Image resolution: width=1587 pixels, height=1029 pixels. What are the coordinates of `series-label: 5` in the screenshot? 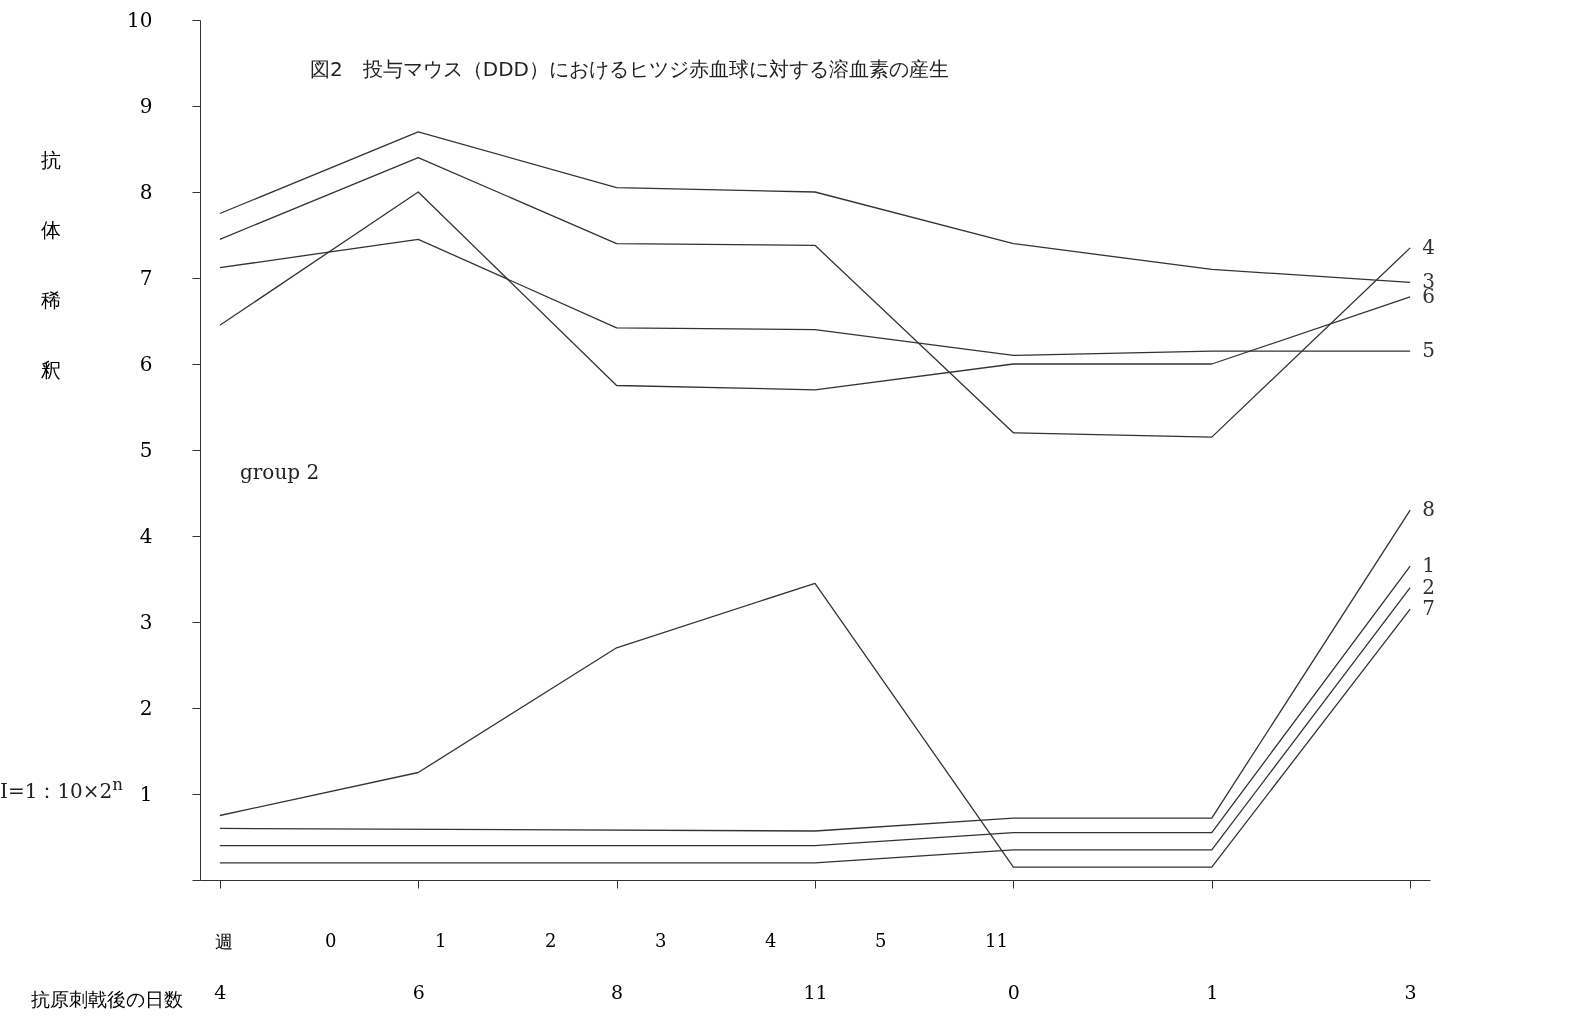 It's located at (1428, 350).